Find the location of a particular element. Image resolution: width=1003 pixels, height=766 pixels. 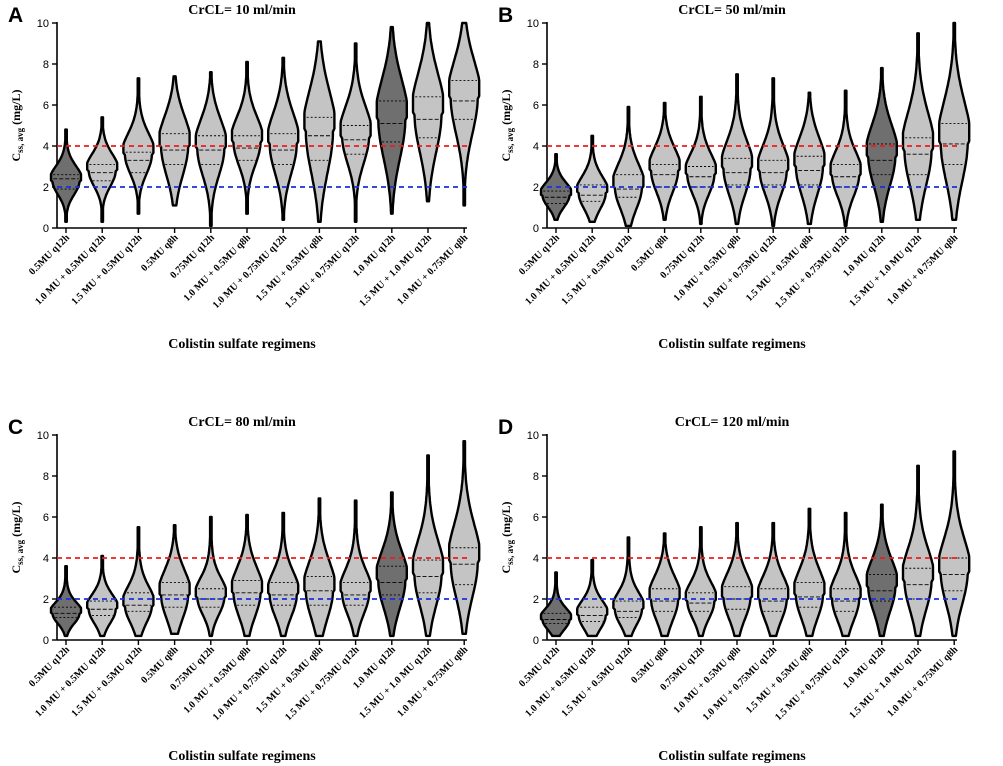

panel-letter: B is located at coordinates (505, 15).